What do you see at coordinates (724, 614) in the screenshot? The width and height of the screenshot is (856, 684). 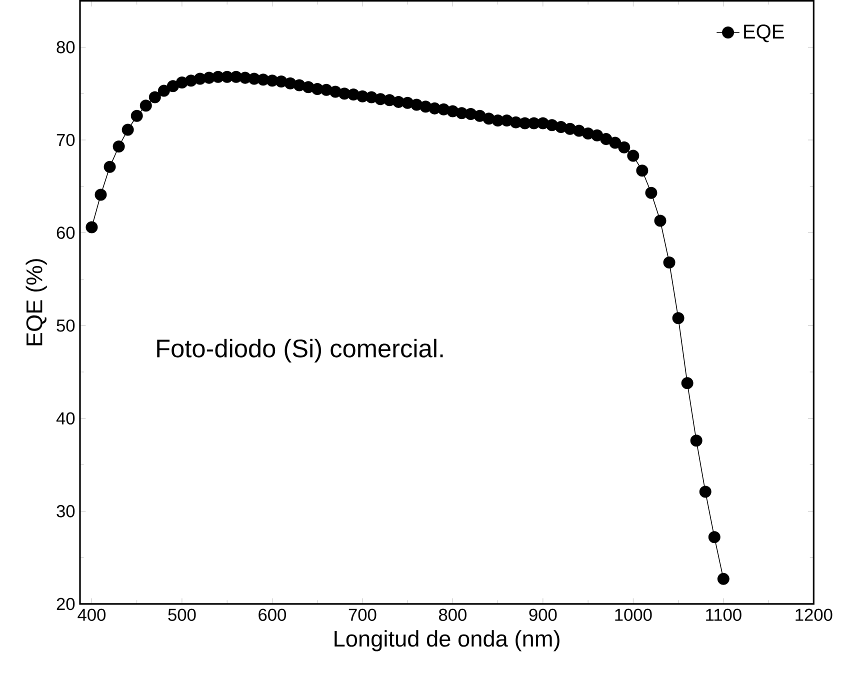 I see `x-tick-label: 1100` at bounding box center [724, 614].